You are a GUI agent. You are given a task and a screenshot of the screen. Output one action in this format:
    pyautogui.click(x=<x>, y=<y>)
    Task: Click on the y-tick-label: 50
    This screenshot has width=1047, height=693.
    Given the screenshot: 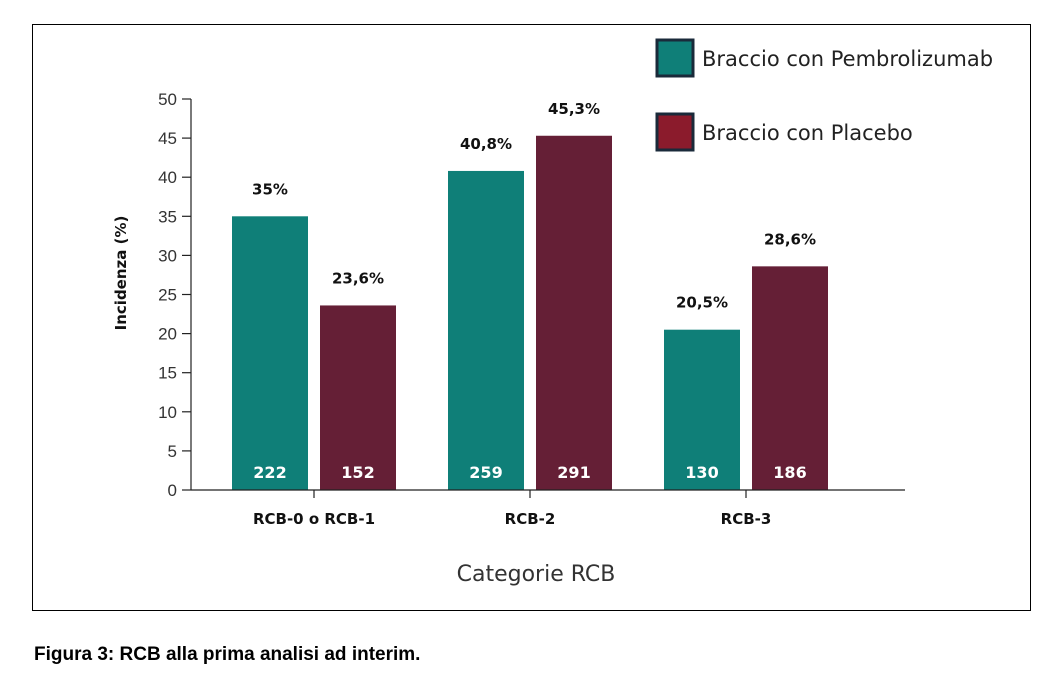 What is the action you would take?
    pyautogui.click(x=167, y=99)
    